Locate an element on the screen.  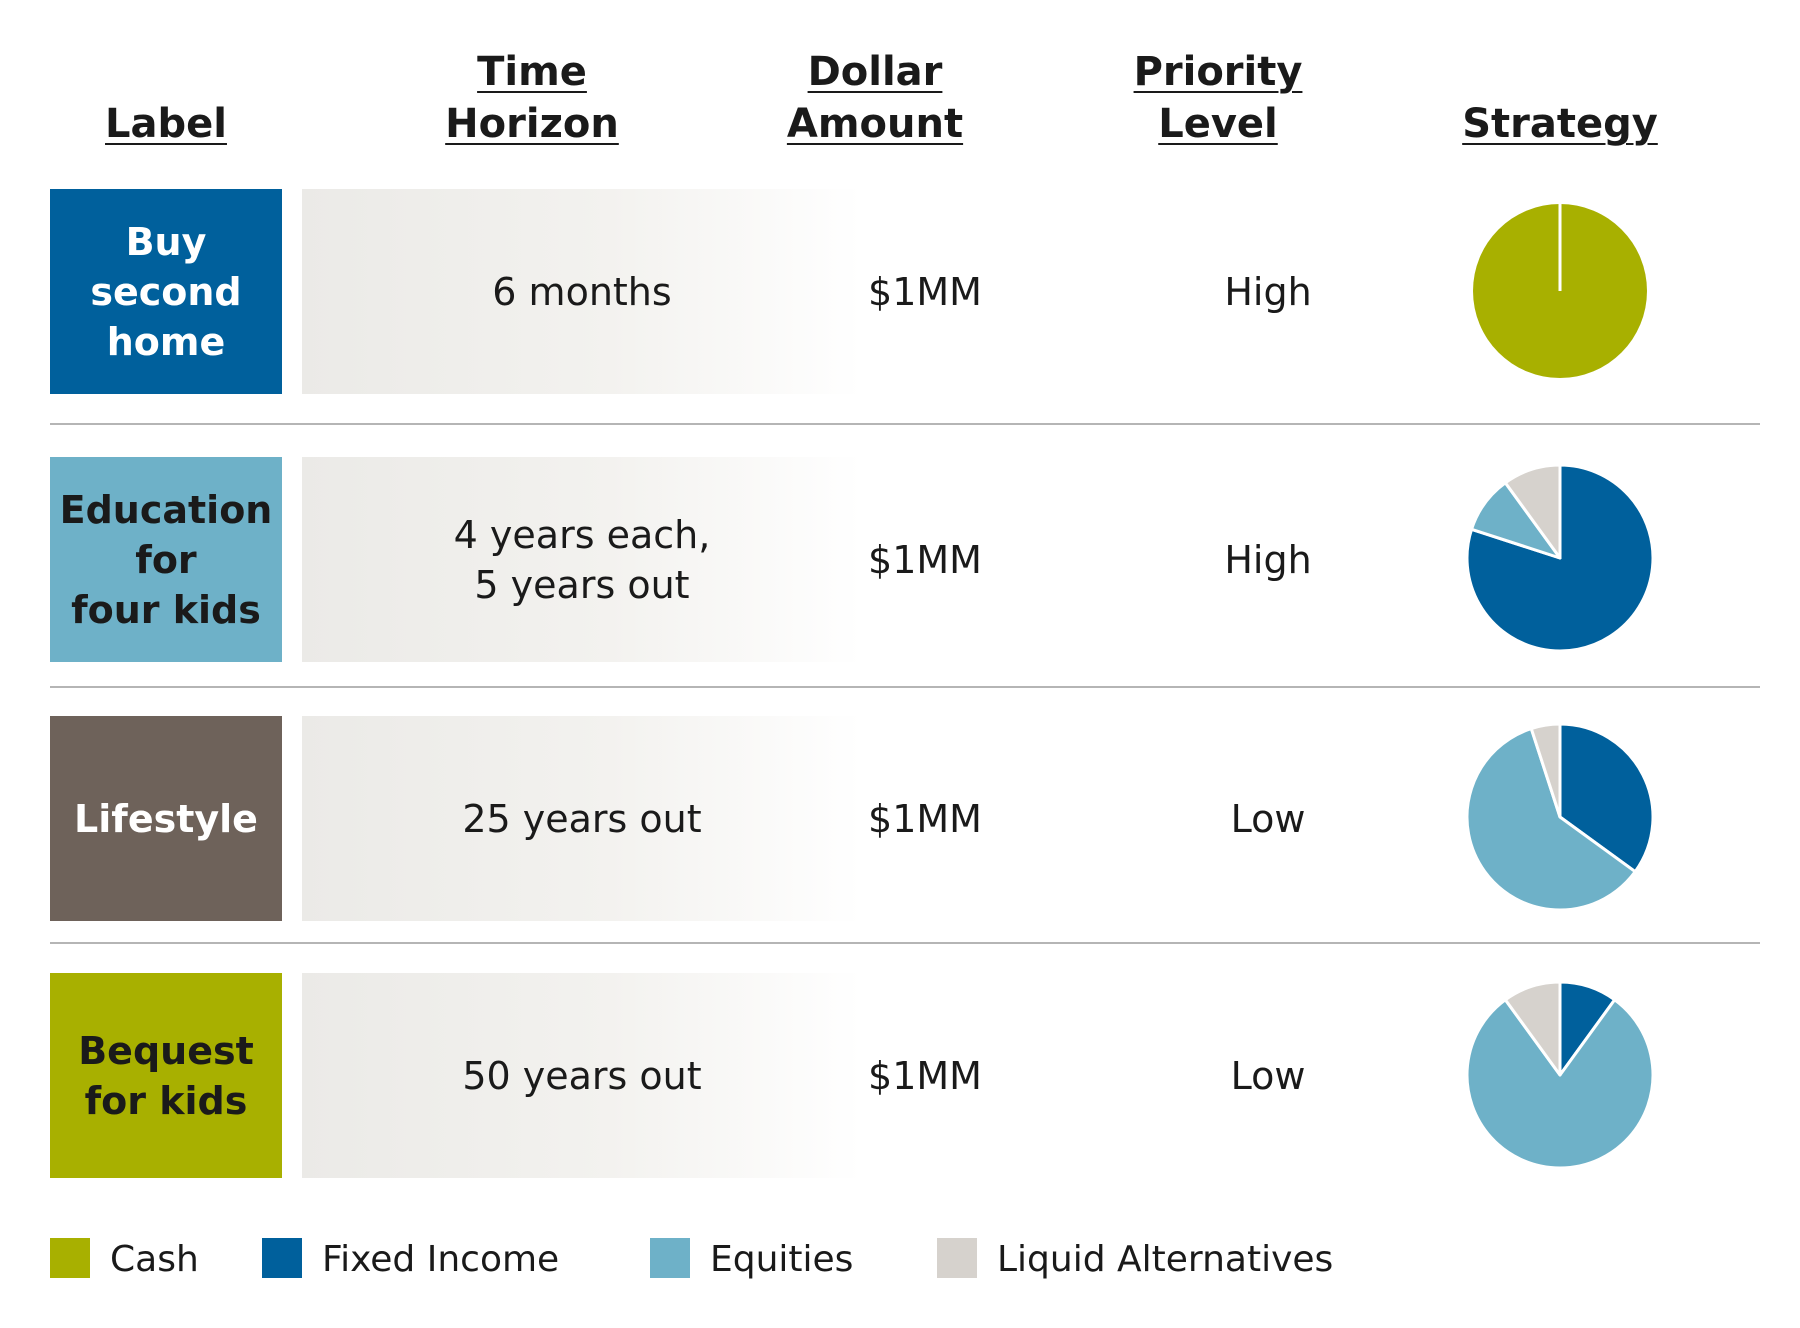
time-horizon-cell: 50 years out is located at coordinates (582, 1075).